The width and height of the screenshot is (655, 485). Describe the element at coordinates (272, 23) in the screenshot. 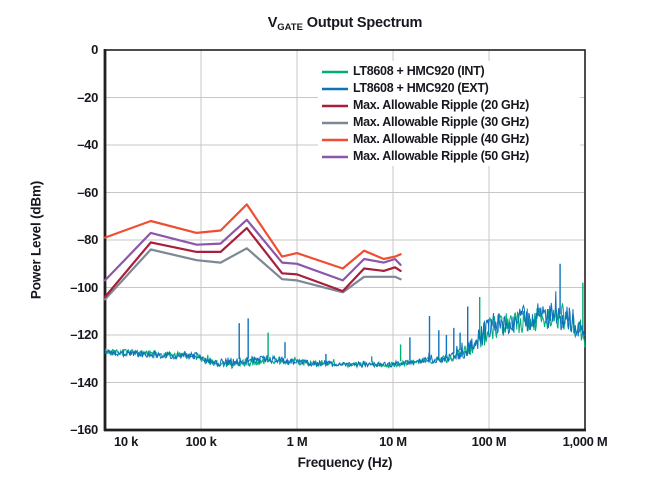

I see `chart-title-pre: V` at that location.